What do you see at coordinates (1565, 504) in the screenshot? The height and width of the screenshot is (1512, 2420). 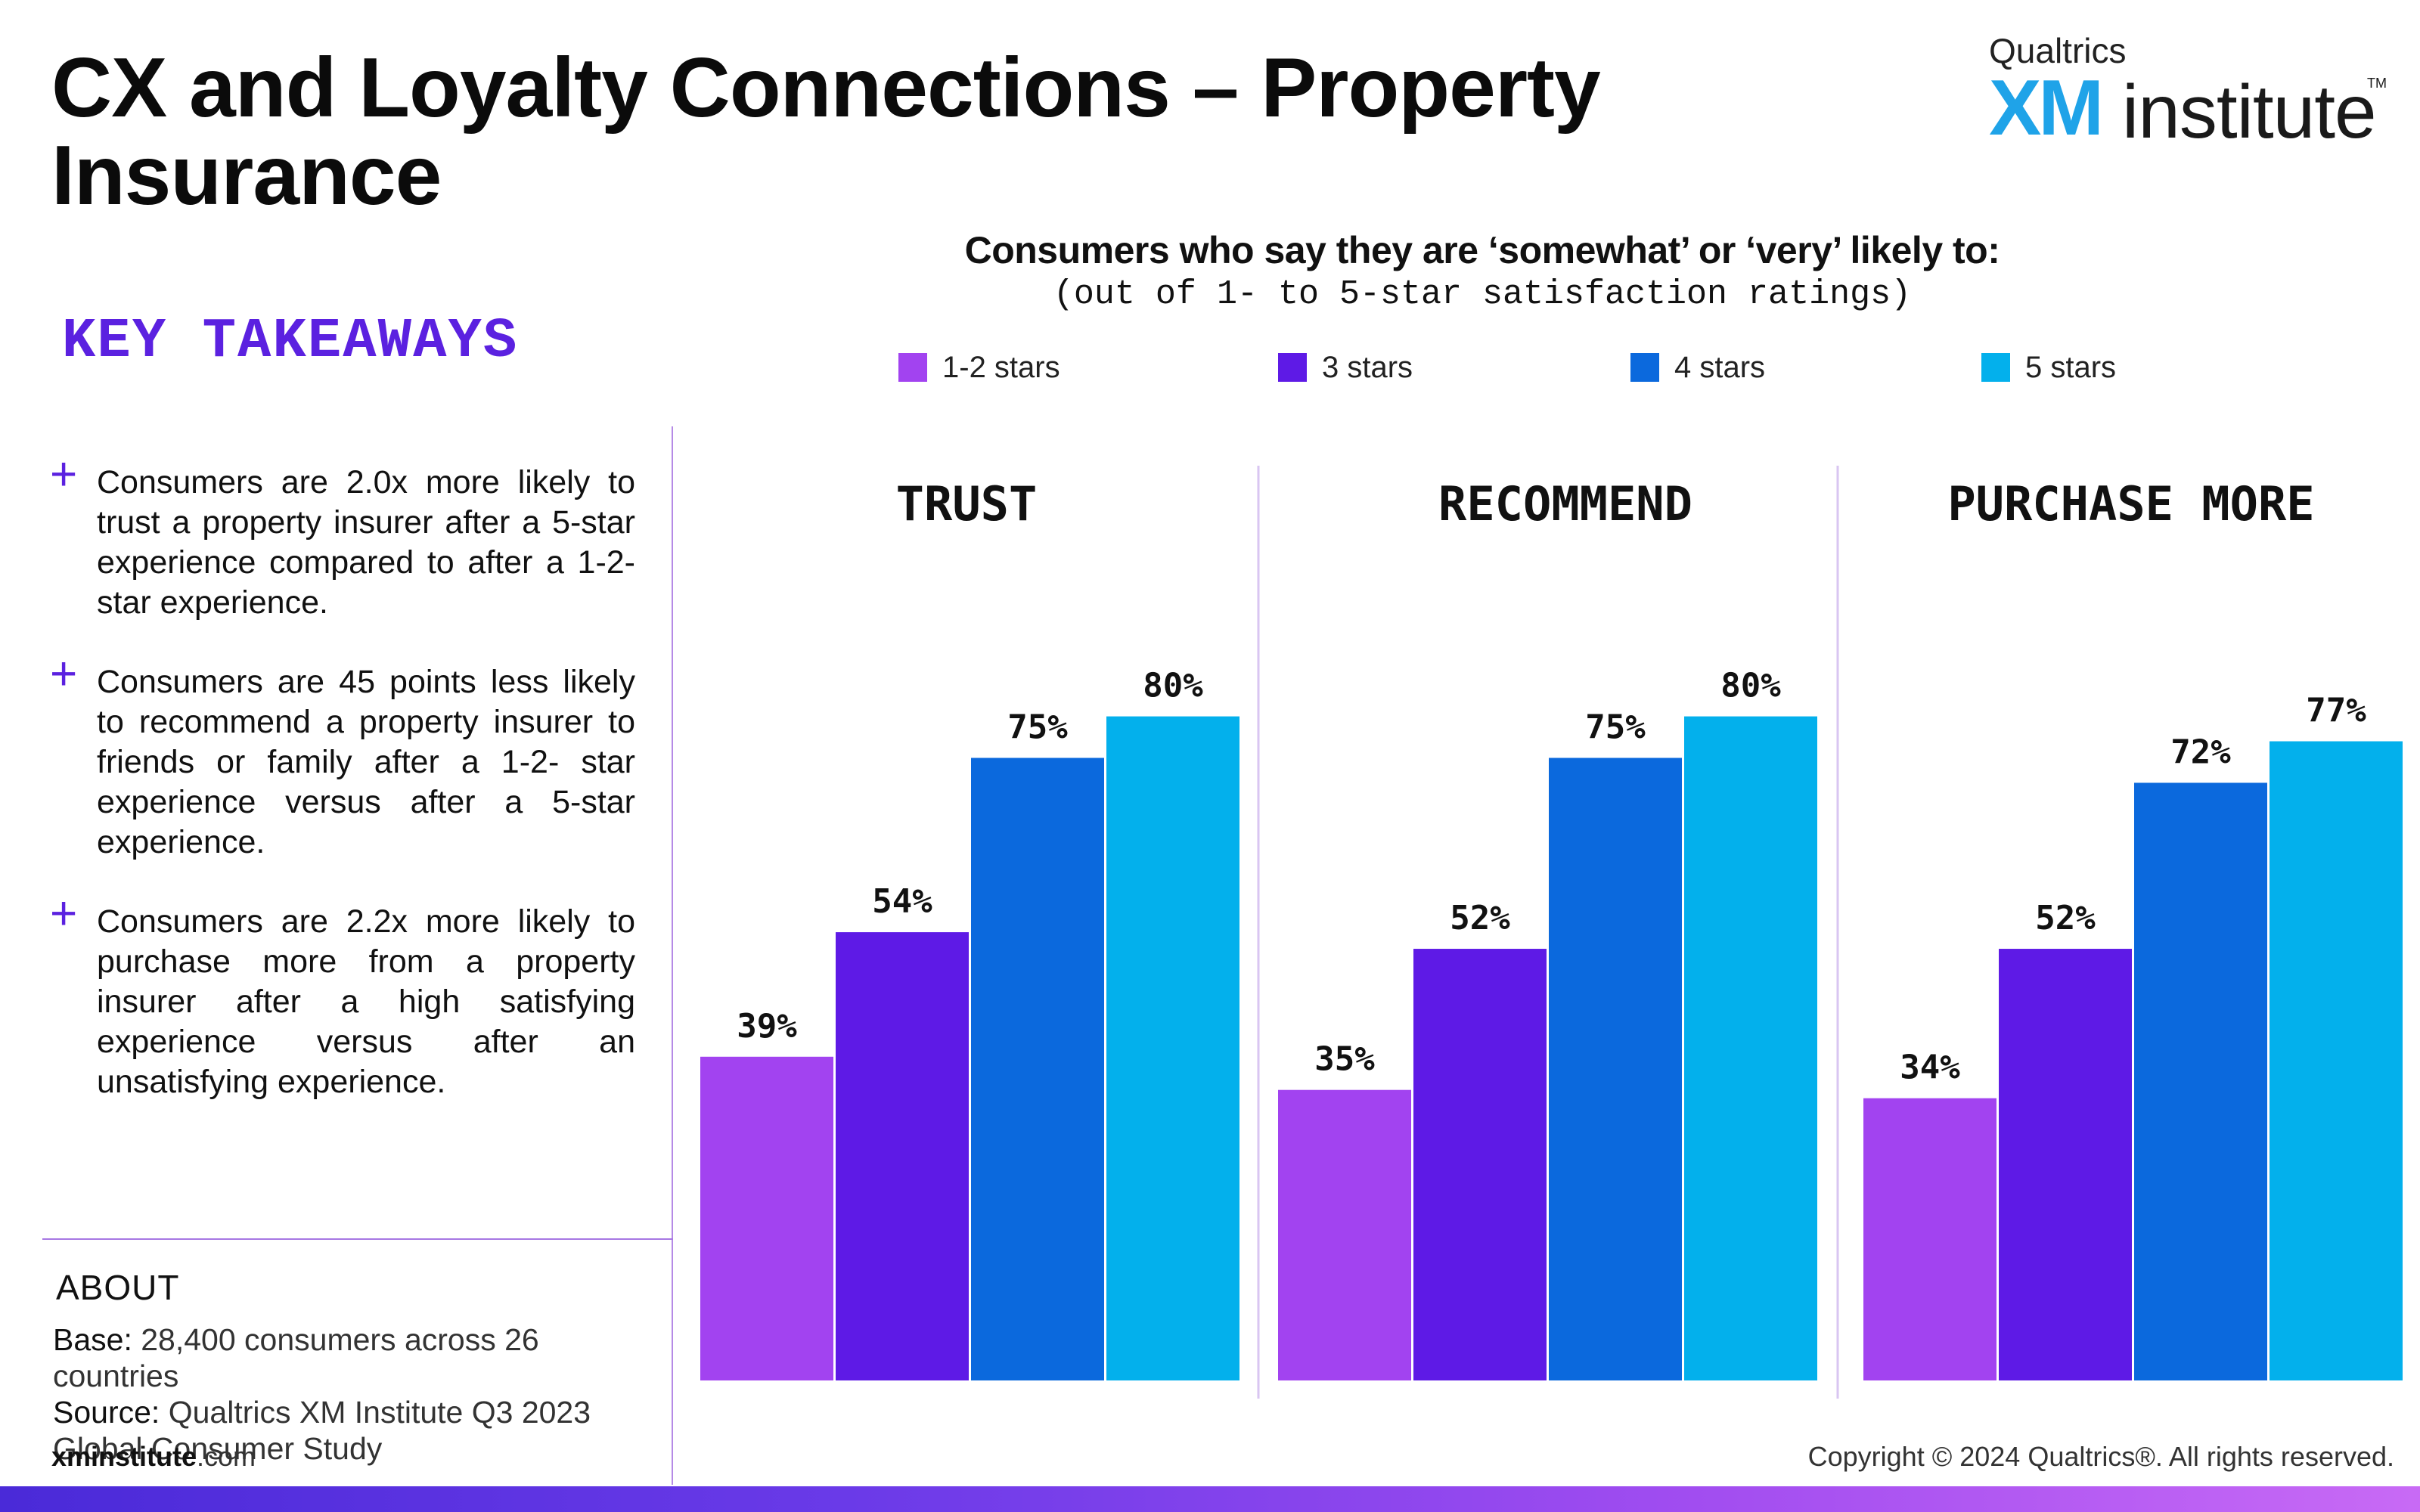 I see `panel-label: RECOMMEND` at bounding box center [1565, 504].